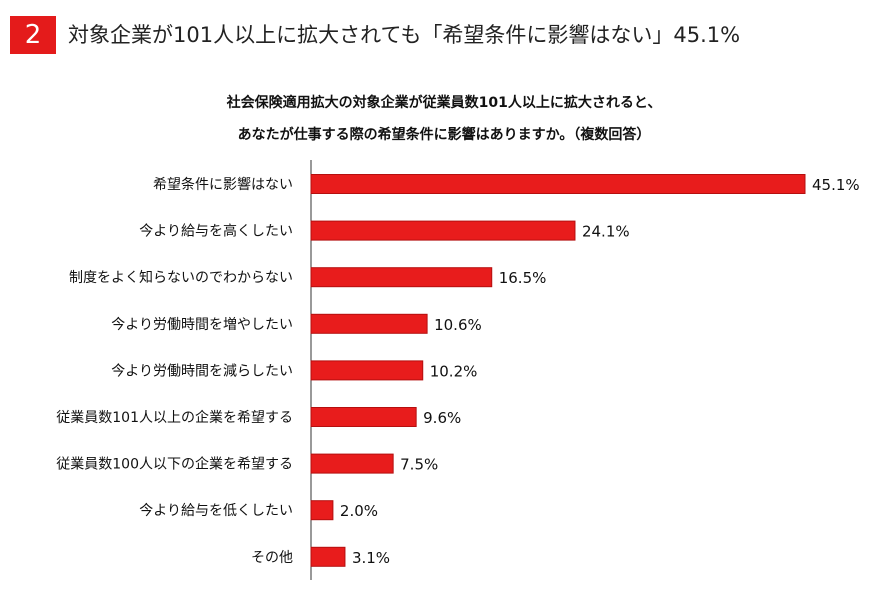 The height and width of the screenshot is (593, 888). What do you see at coordinates (181, 277) in the screenshot?
I see `category-label: 制度をよく知らないのでわからない` at bounding box center [181, 277].